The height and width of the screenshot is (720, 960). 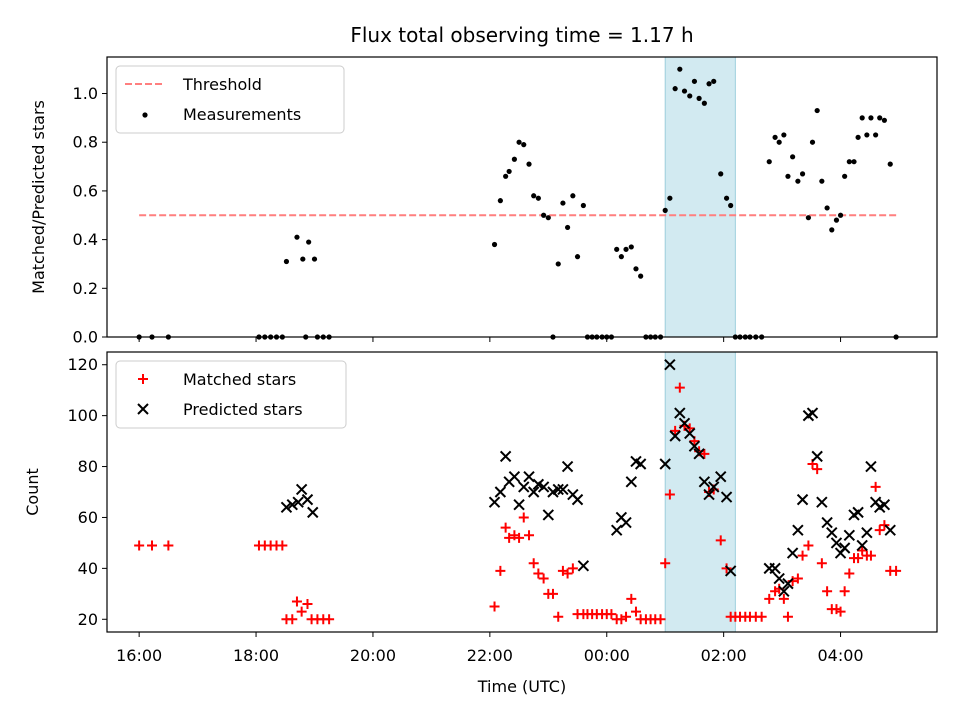 I want to click on y-tick-label: 40, so click(x=88, y=568).